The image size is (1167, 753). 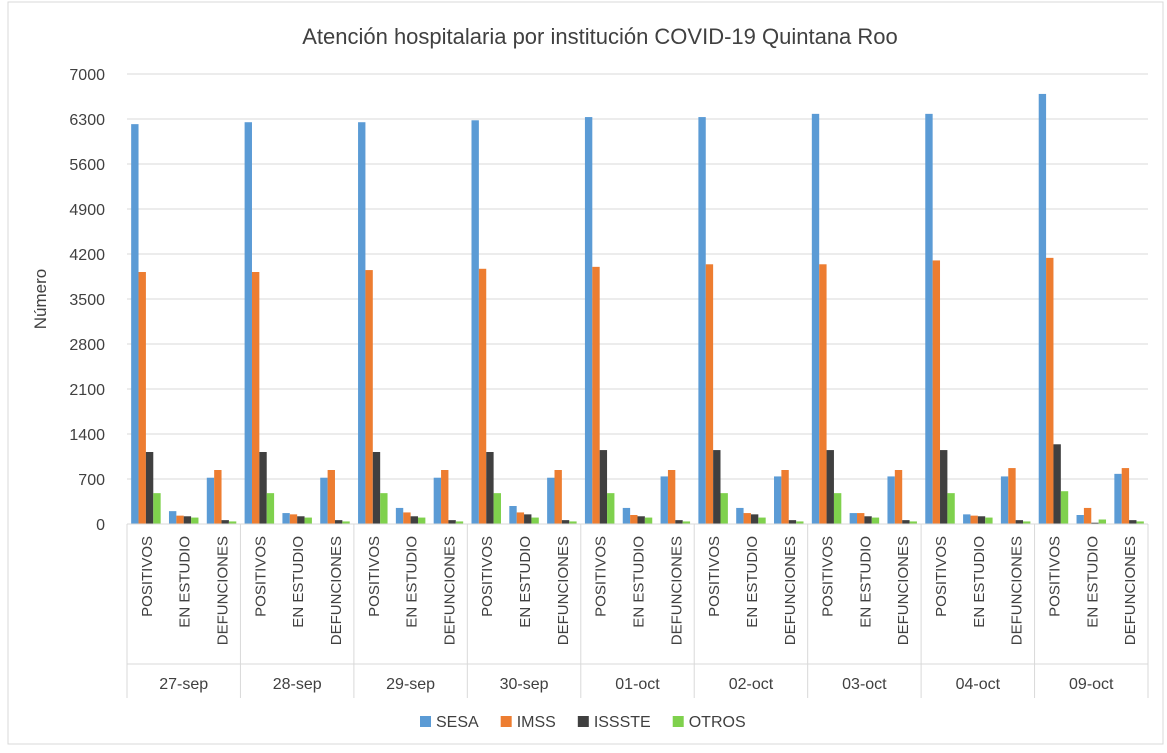 I want to click on y-tick-label: 1400, so click(x=87, y=435).